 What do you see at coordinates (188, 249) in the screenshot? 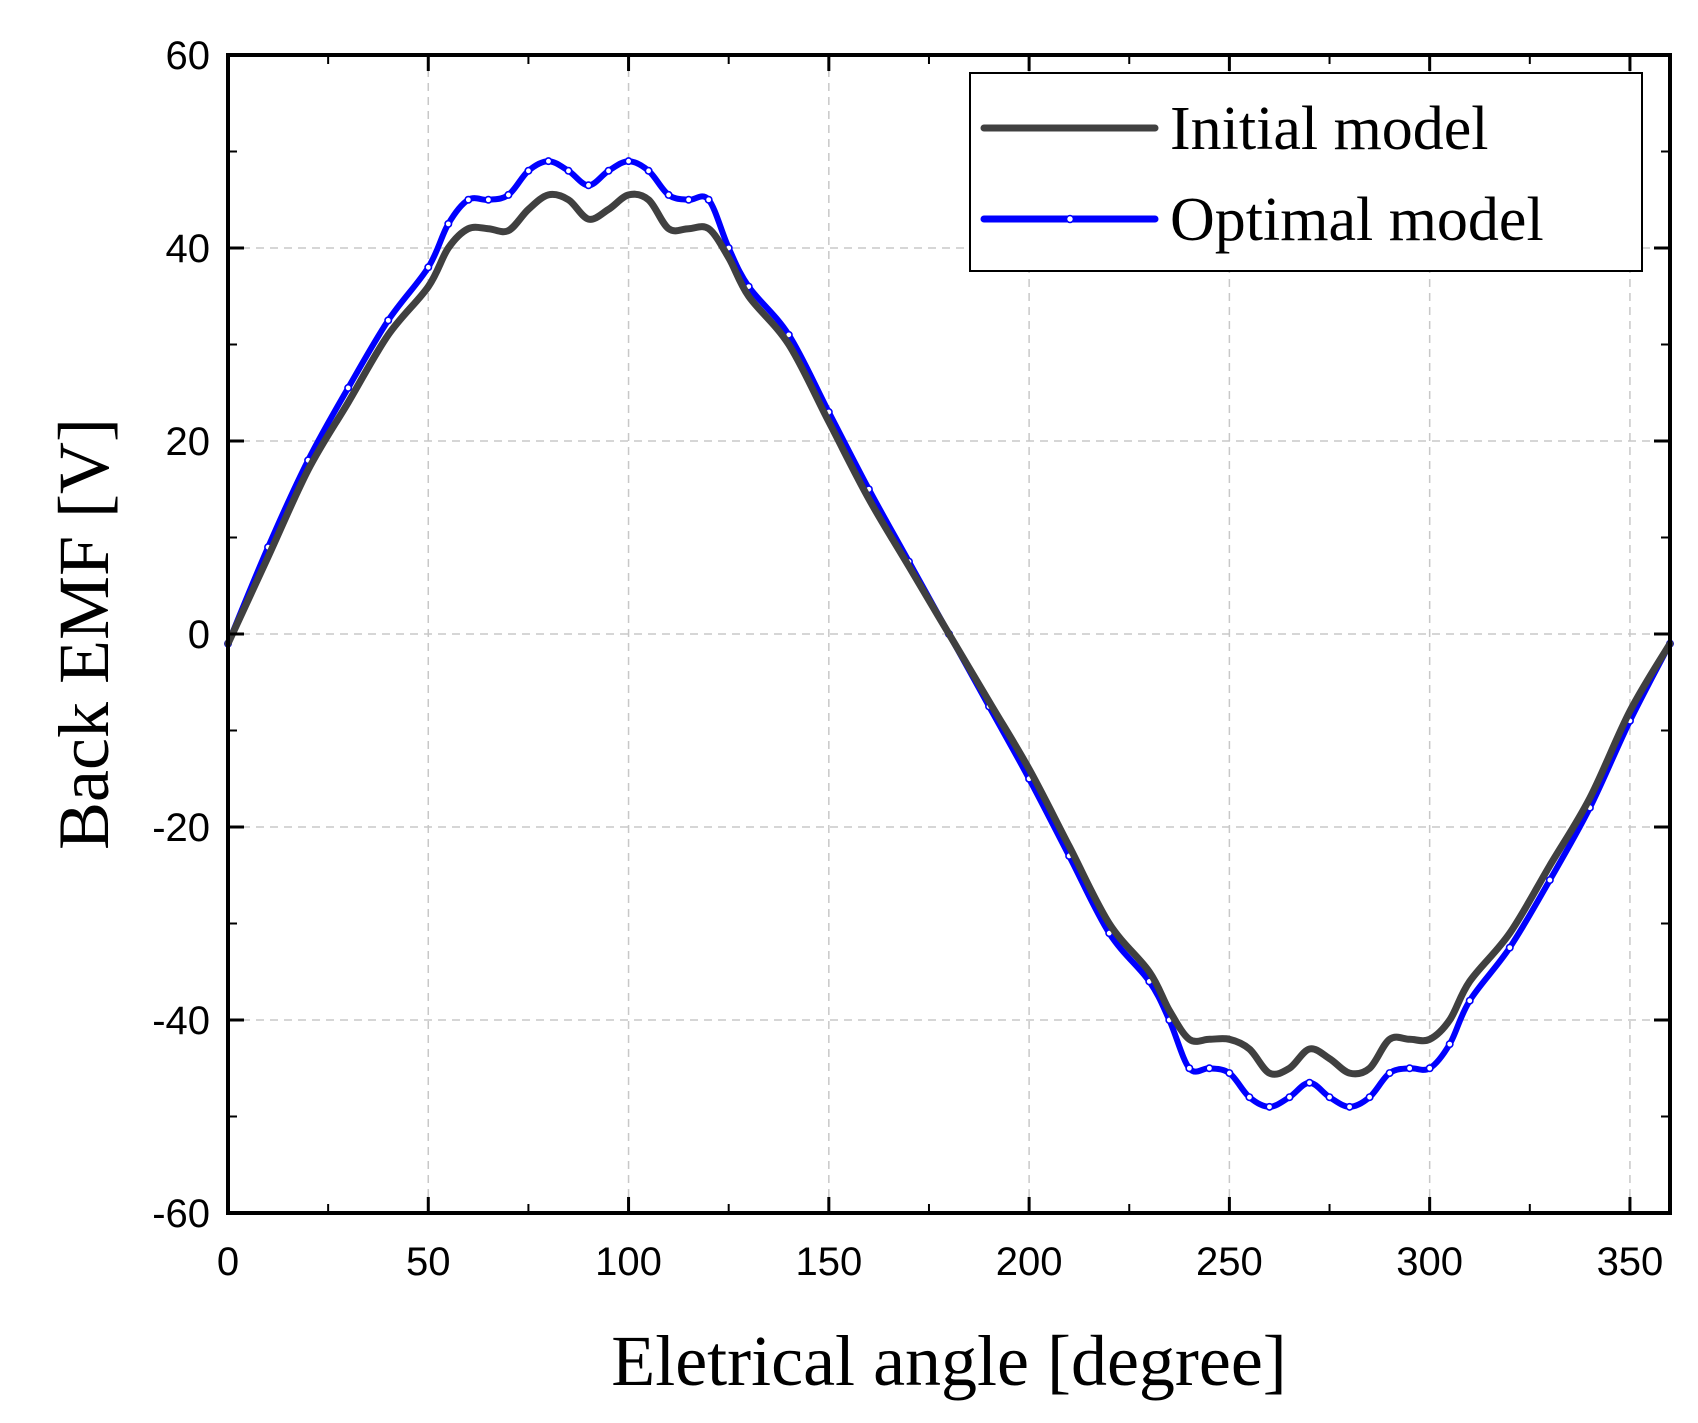
I see `y-tick-label: 40` at bounding box center [188, 249].